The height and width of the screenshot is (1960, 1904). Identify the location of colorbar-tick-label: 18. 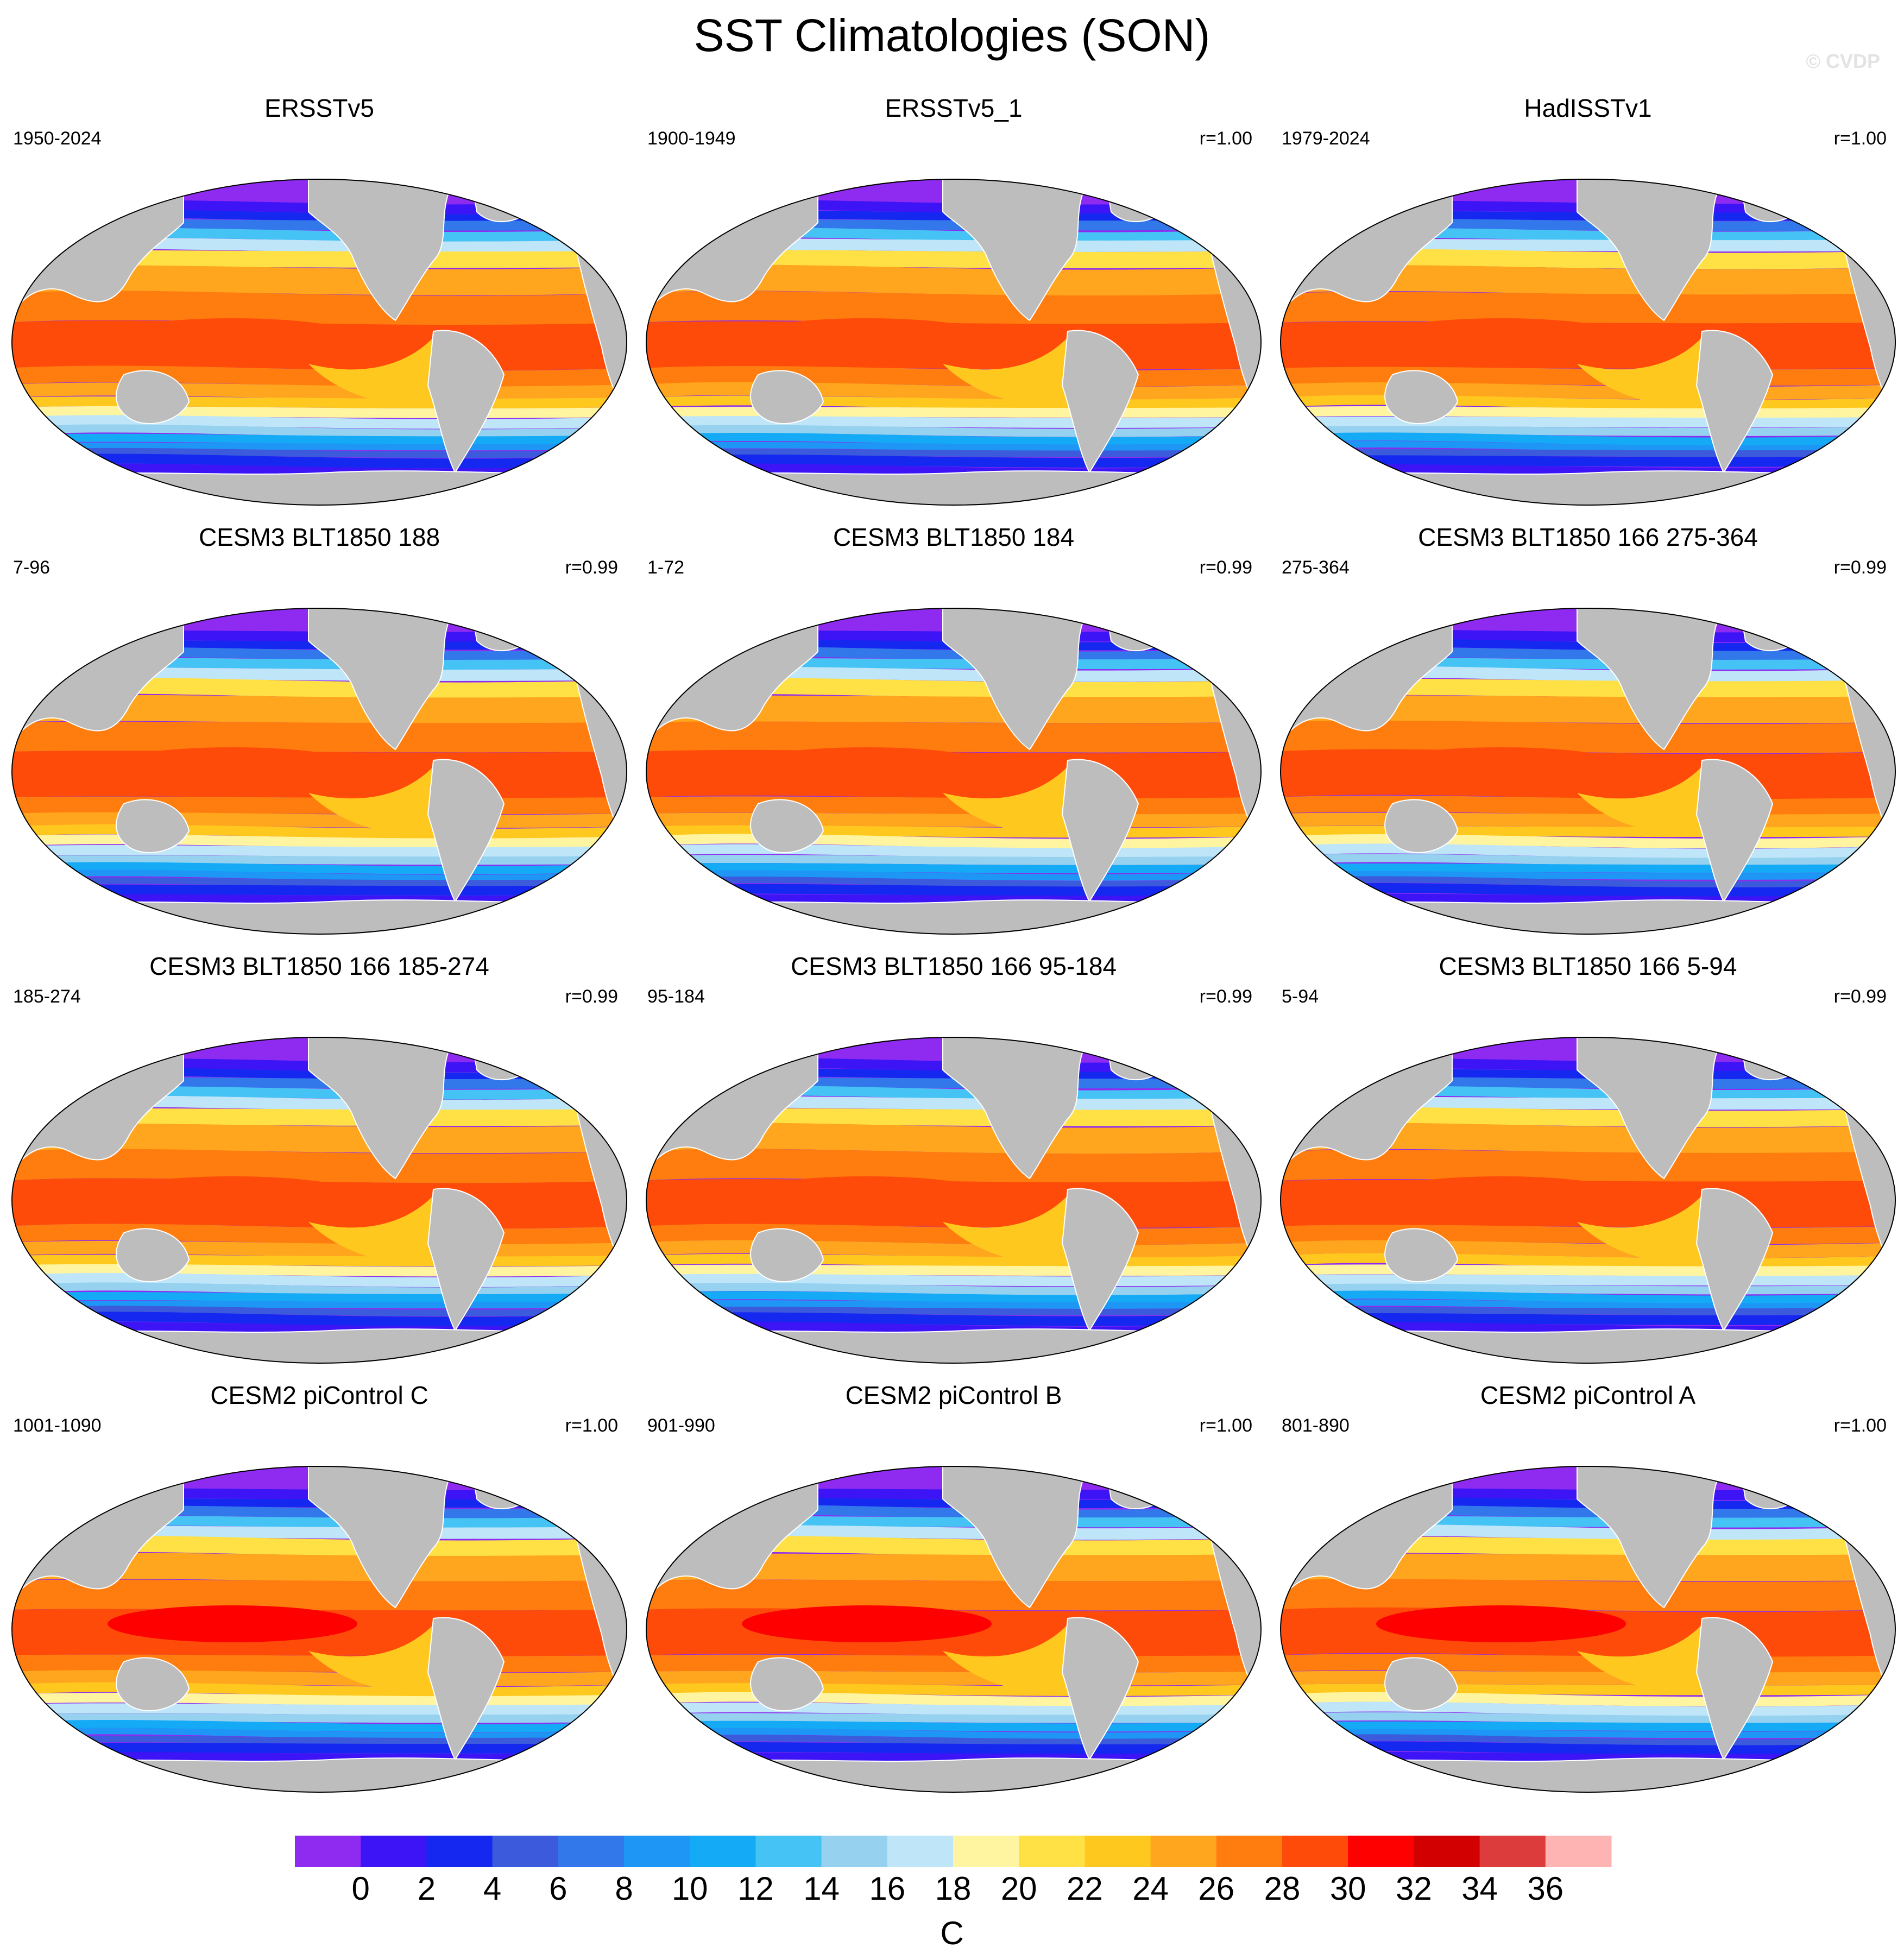
(953, 1888).